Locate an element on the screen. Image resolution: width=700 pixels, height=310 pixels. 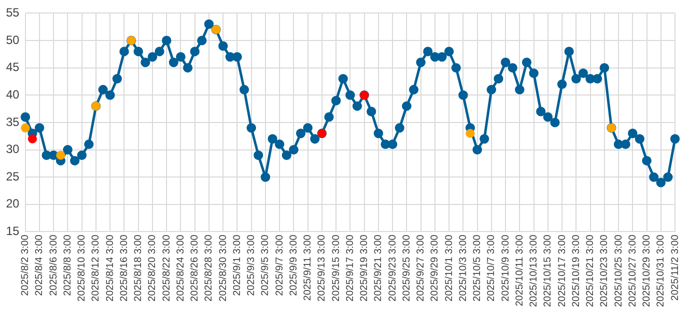
x-tick-label: 2025/10/5 3:00 is located at coordinates (478, 268).